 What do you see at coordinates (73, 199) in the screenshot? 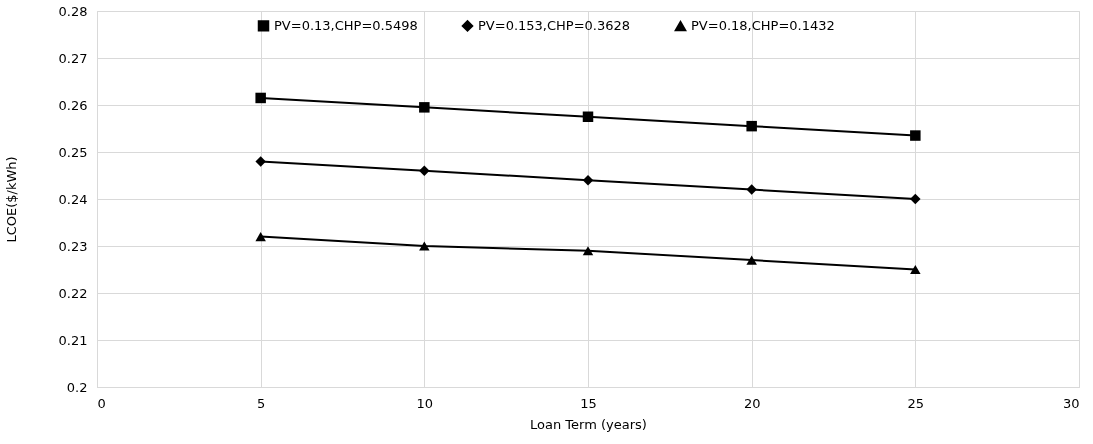
I see `y-tick-label: 0.24` at bounding box center [73, 199].